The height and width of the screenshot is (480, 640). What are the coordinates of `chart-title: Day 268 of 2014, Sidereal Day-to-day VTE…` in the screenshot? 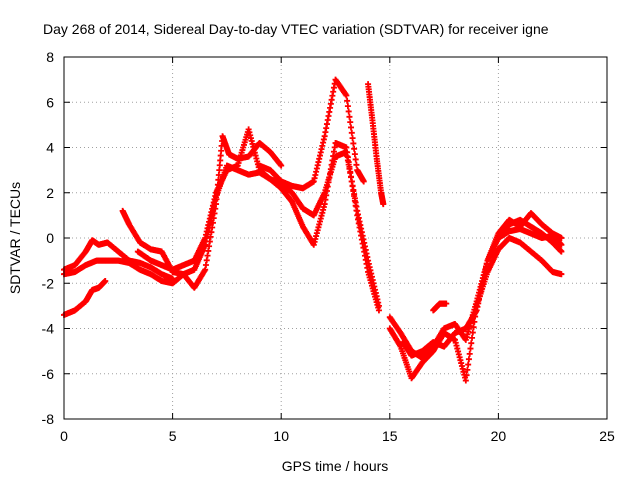 It's located at (296, 29).